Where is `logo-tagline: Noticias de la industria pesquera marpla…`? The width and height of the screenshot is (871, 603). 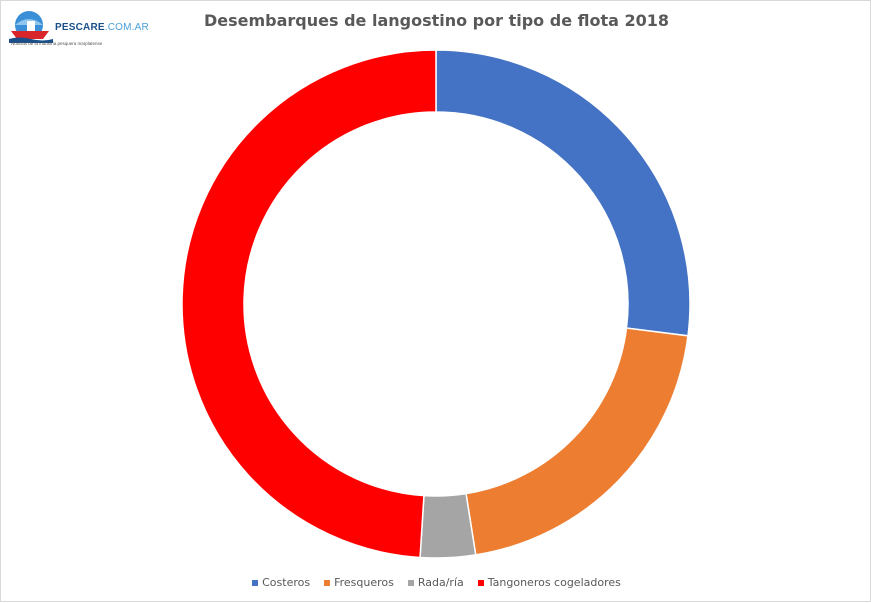 logo-tagline: Noticias de la industria pesquera marpla… is located at coordinates (57, 43).